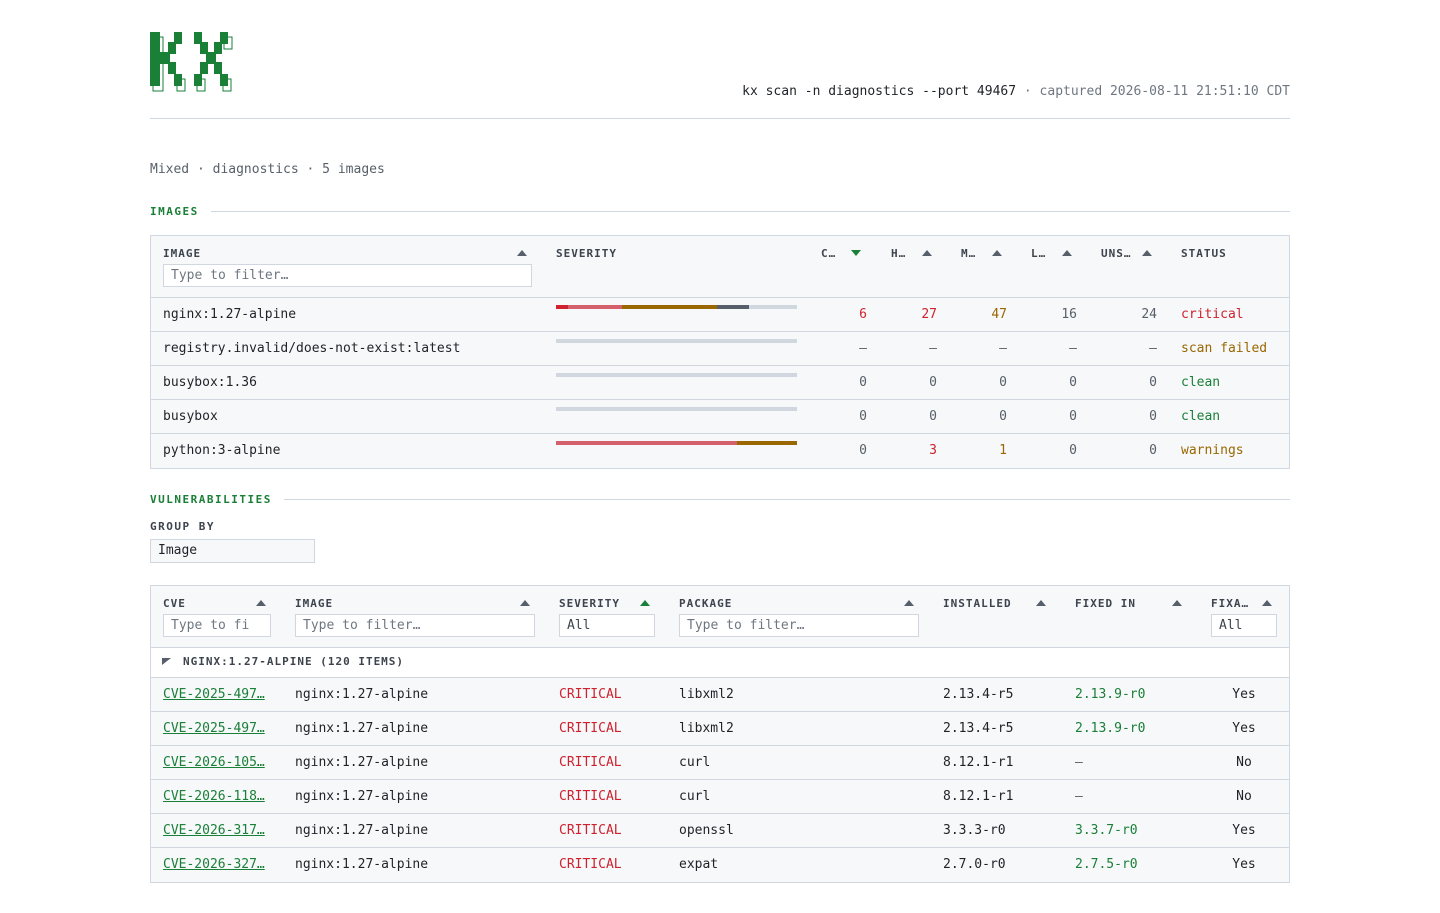 This screenshot has width=1440, height=913. Describe the element at coordinates (720, 663) in the screenshot. I see `group-header-row: NGINX:1.27-ALPINE (120 ITEMS)` at that location.